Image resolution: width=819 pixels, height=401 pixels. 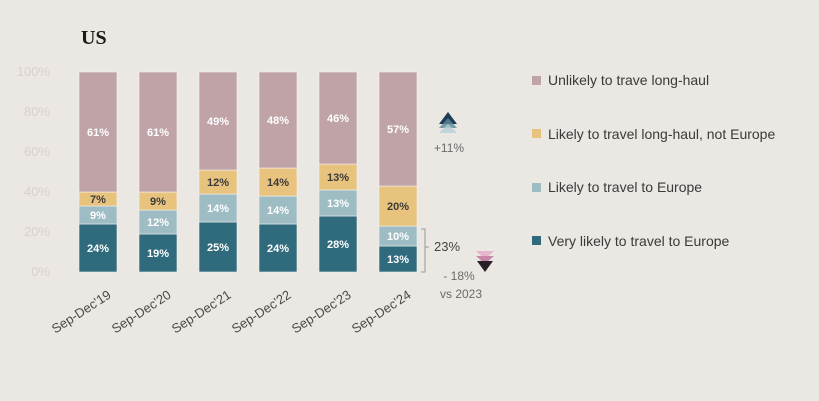 What do you see at coordinates (98, 200) in the screenshot?
I see `data-label: 7%` at bounding box center [98, 200].